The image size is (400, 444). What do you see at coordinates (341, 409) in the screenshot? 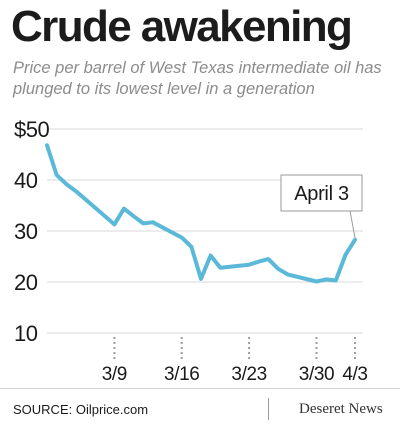
I see `brand-logo: Deseret News` at bounding box center [341, 409].